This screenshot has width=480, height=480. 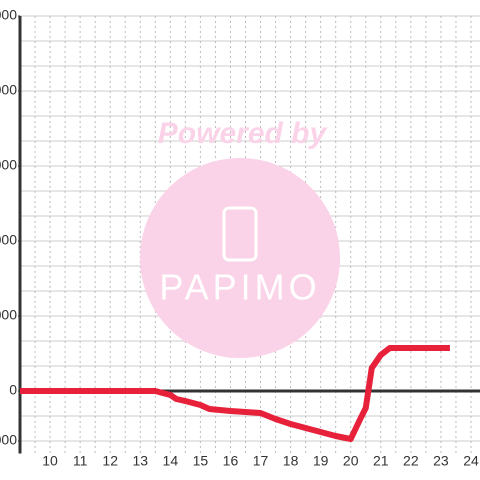 What do you see at coordinates (240, 234) in the screenshot?
I see `watermark-icon` at bounding box center [240, 234].